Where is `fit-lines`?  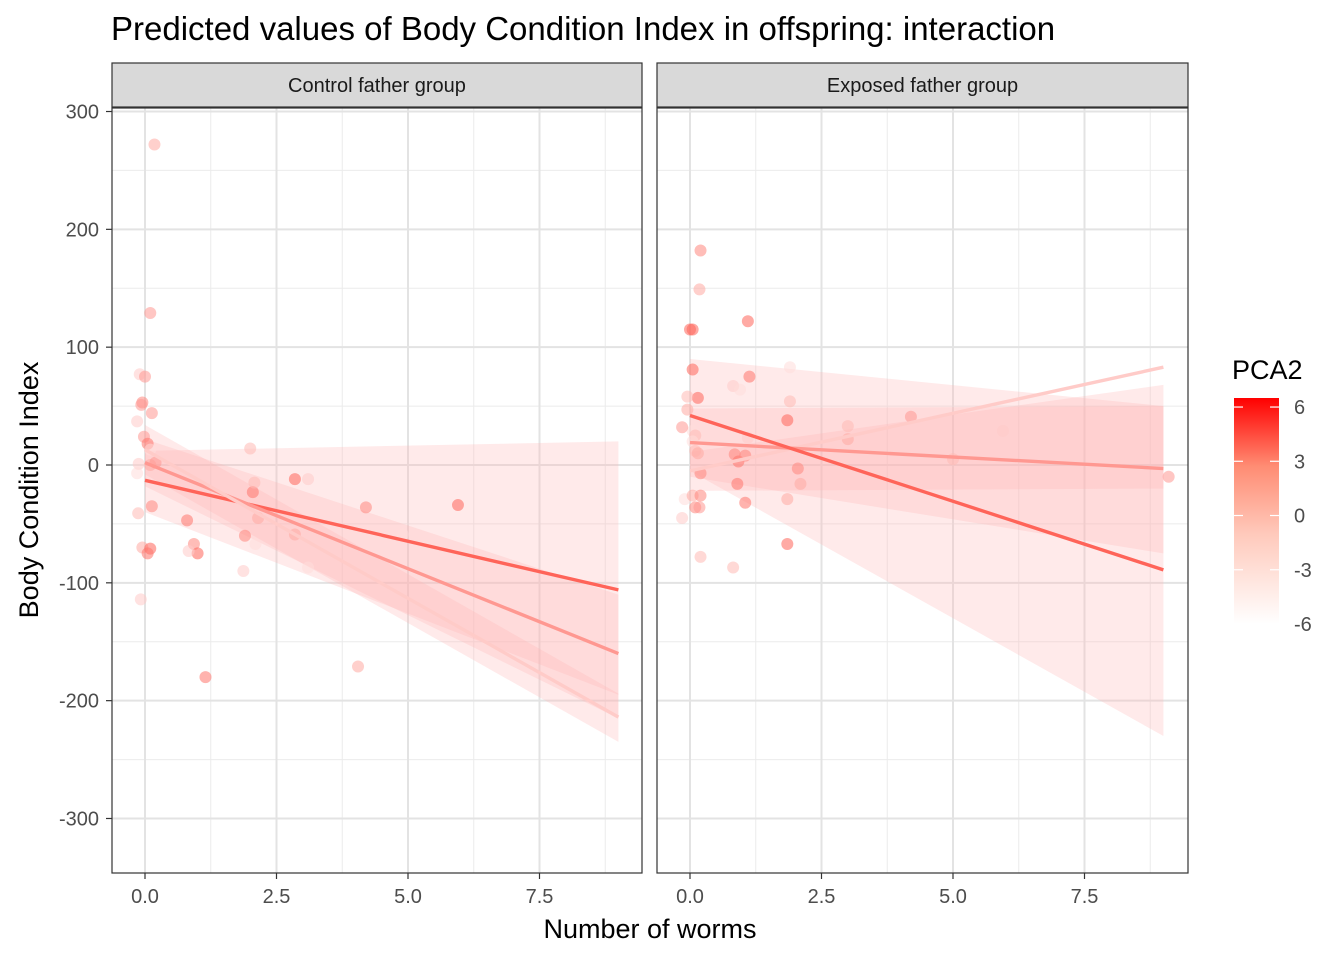 fit-lines is located at coordinates (382, 583).